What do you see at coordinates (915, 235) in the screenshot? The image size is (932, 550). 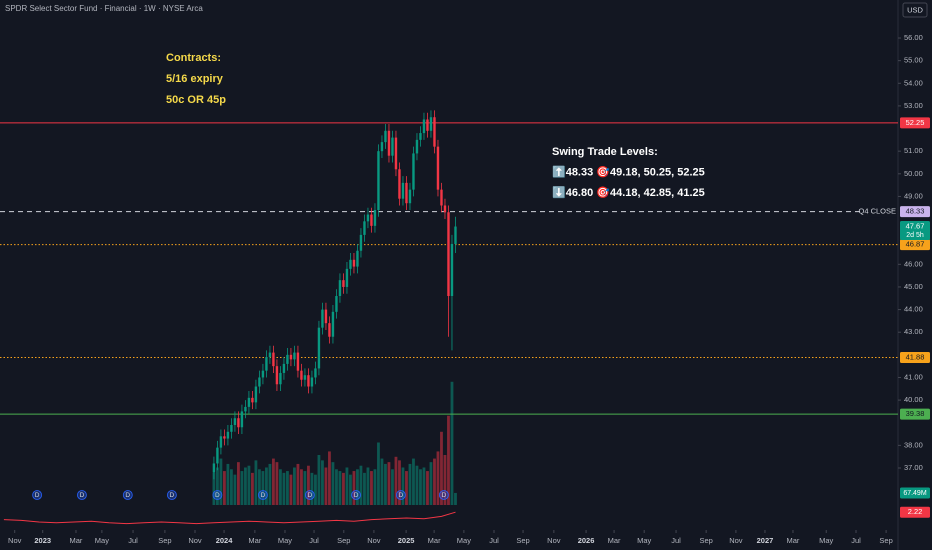 I see `countdown: 2d 5h` at bounding box center [915, 235].